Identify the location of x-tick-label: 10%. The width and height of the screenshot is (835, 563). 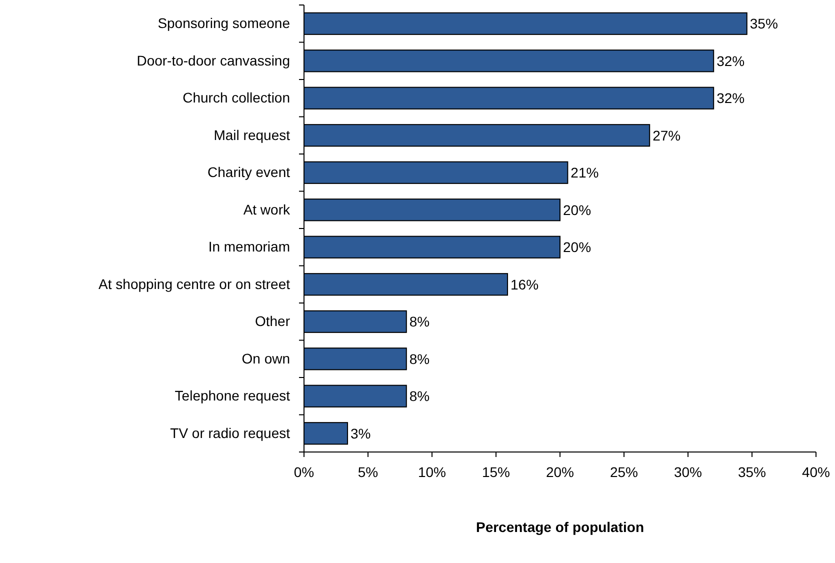
(432, 472).